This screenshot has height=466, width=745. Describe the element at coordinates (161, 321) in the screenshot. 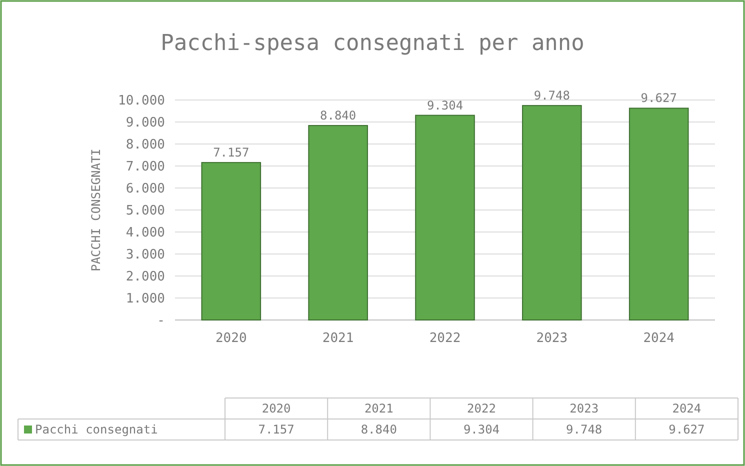

I see `y-tick-label: -` at that location.